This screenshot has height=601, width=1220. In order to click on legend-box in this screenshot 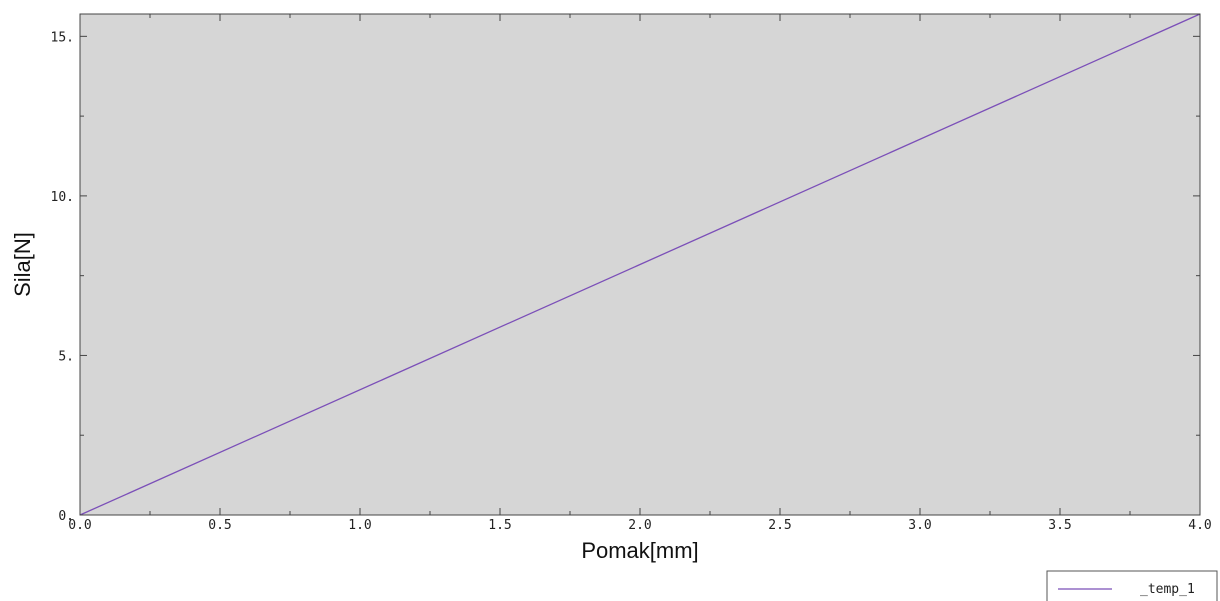, I will do `click(1132, 585)`.